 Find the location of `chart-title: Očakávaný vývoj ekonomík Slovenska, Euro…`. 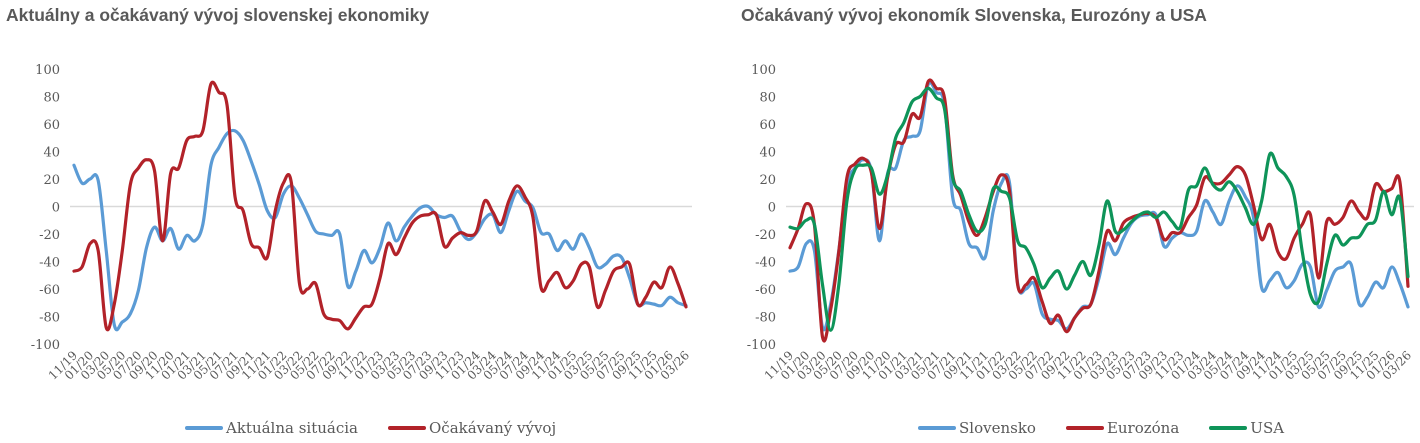

chart-title: Očakávaný vývoj ekonomík Slovenska, Euro… is located at coordinates (974, 15).